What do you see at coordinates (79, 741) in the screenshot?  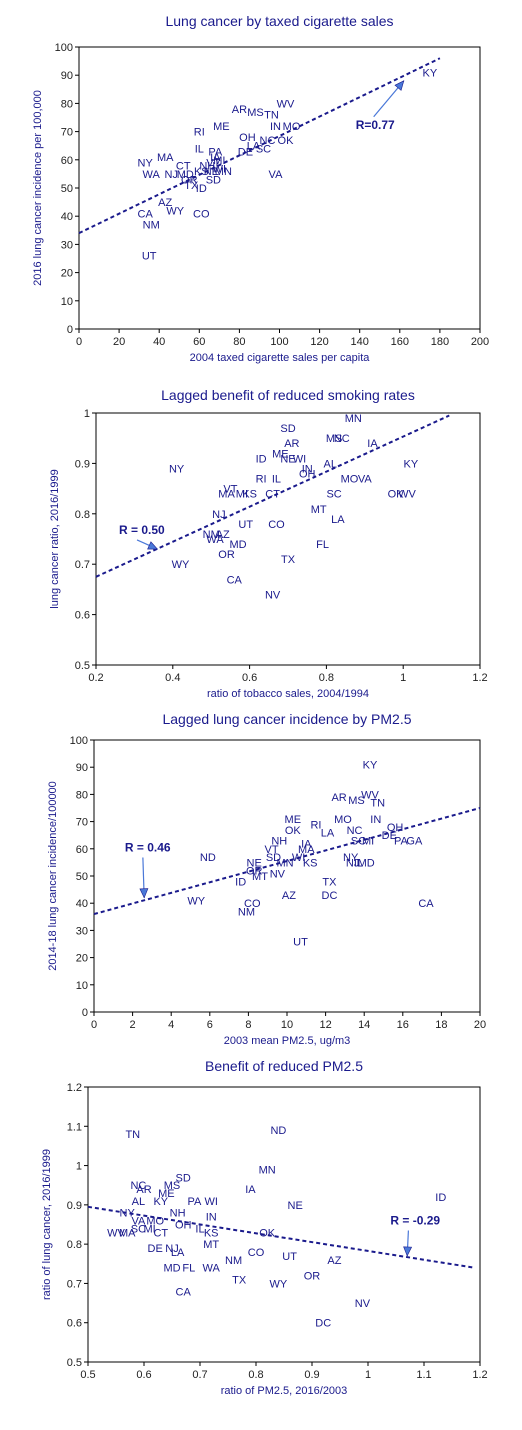 I see `y-tick-label: 100` at bounding box center [79, 741].